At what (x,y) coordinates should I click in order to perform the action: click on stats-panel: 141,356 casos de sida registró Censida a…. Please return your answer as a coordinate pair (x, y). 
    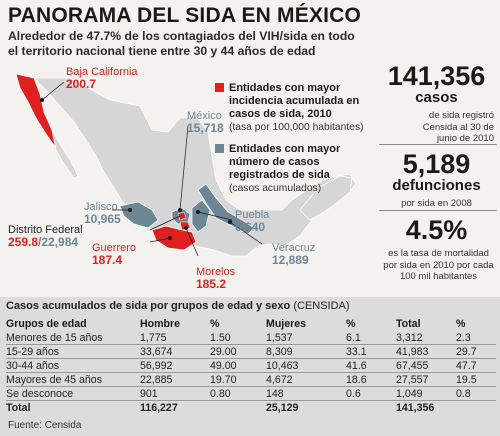
    Looking at the image, I should click on (436, 177).